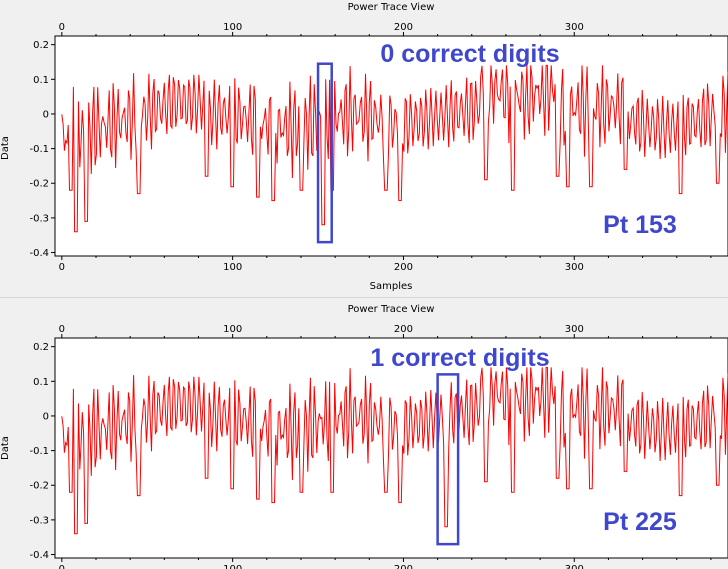 The height and width of the screenshot is (569, 728). I want to click on annotation-correct-digits: 1 correct digits, so click(459, 358).